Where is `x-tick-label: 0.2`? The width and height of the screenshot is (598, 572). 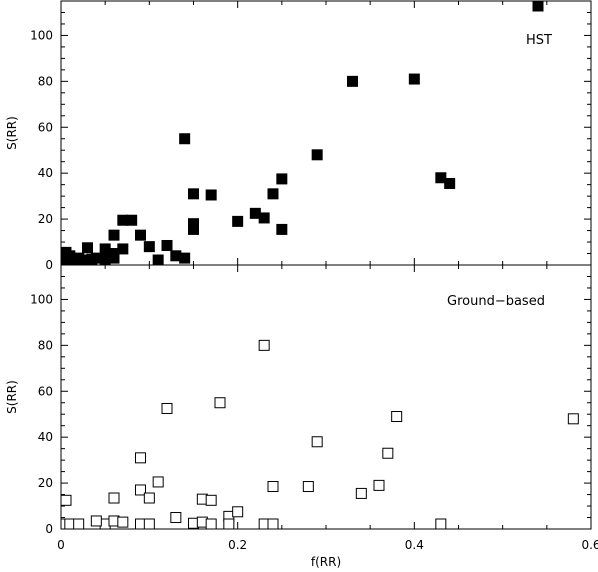
x-tick-label: 0.2 is located at coordinates (237, 545).